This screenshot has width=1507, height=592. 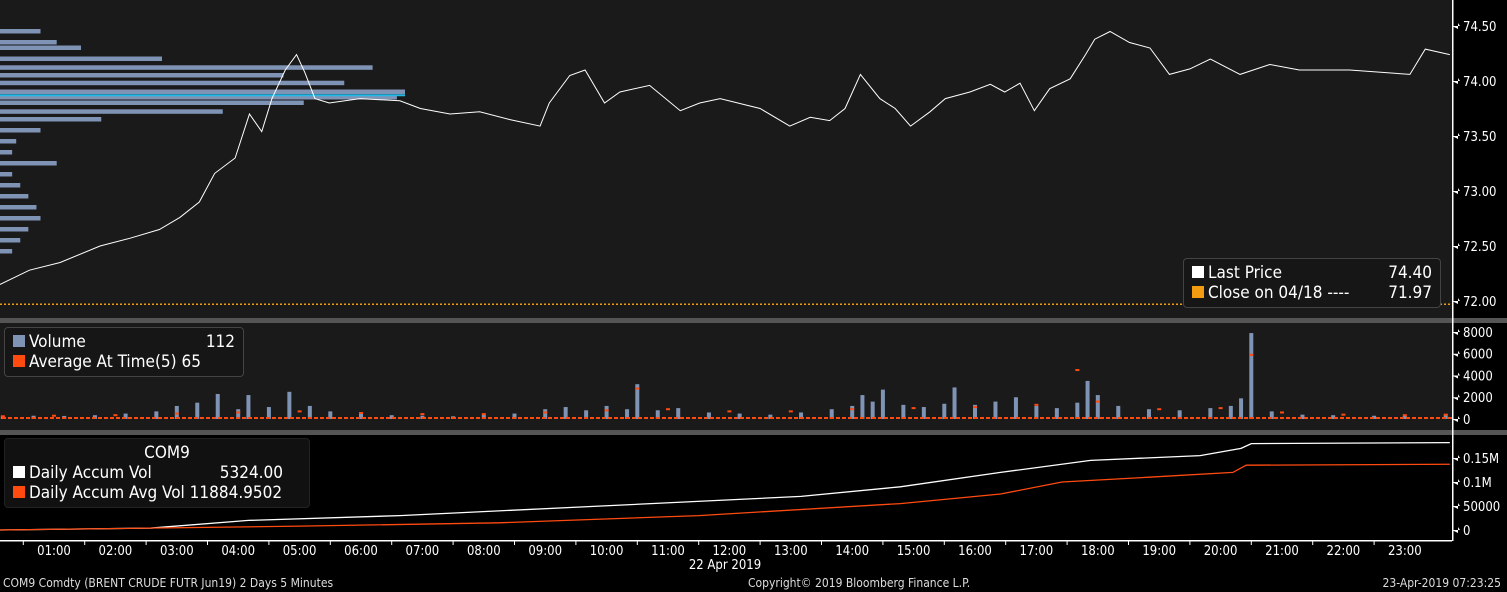 I want to click on legend-label: Last Price, so click(x=1245, y=273).